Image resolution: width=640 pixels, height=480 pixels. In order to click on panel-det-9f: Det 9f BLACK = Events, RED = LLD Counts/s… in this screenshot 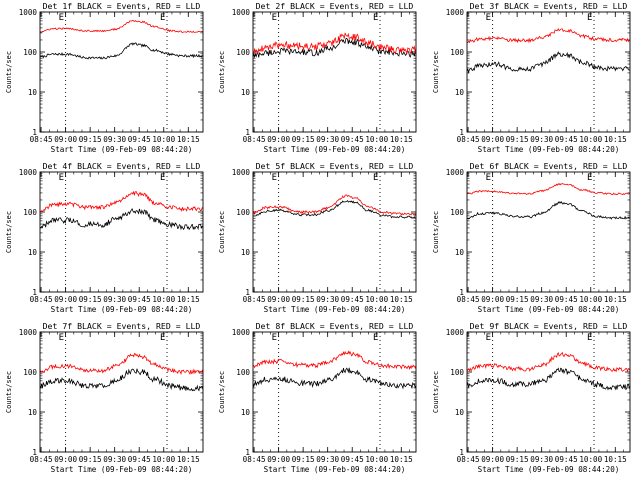, I will do `click(531, 397)`.